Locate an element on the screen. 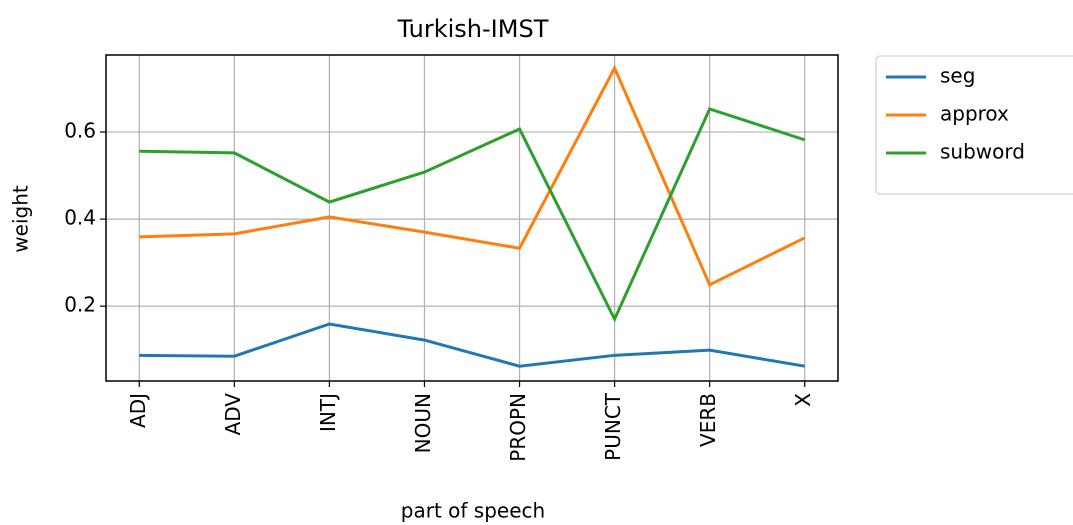 The width and height of the screenshot is (1073, 525). x-tick-label: X is located at coordinates (803, 400).